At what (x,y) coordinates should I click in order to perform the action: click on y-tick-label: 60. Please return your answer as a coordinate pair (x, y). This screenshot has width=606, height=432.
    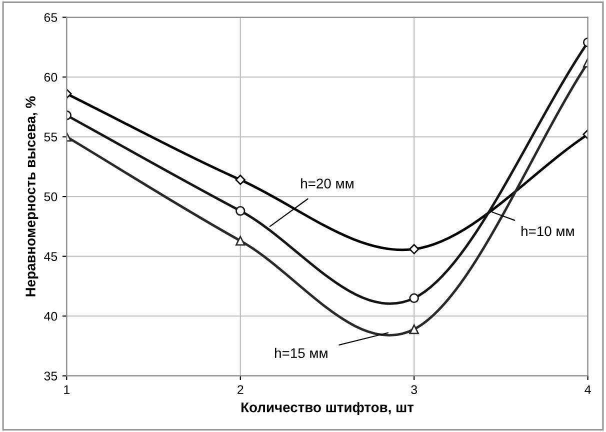
    Looking at the image, I should click on (51, 77).